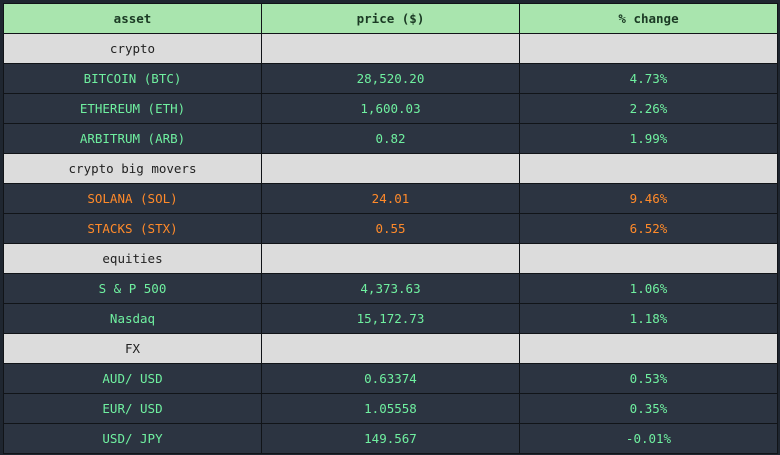  What do you see at coordinates (132, 198) in the screenshot?
I see `asset-cell: SOLANA (SOL)` at bounding box center [132, 198].